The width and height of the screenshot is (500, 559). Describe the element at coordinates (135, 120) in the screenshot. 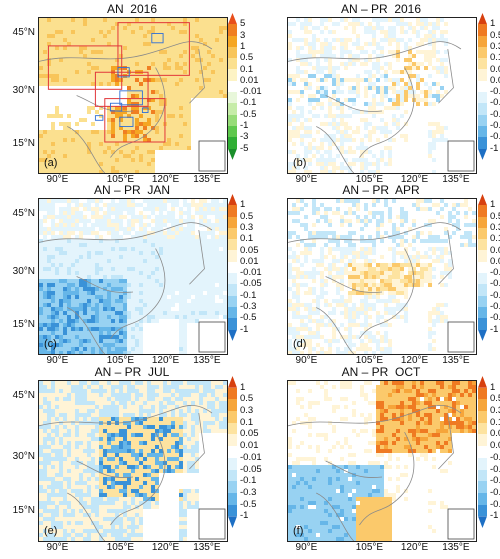

I see `region-box` at that location.